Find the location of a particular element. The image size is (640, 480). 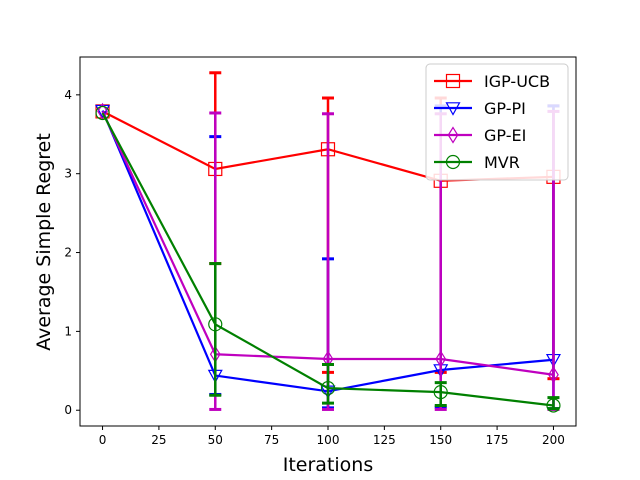

y-axis: 0 1 2 3 4 is located at coordinates (72, 252).